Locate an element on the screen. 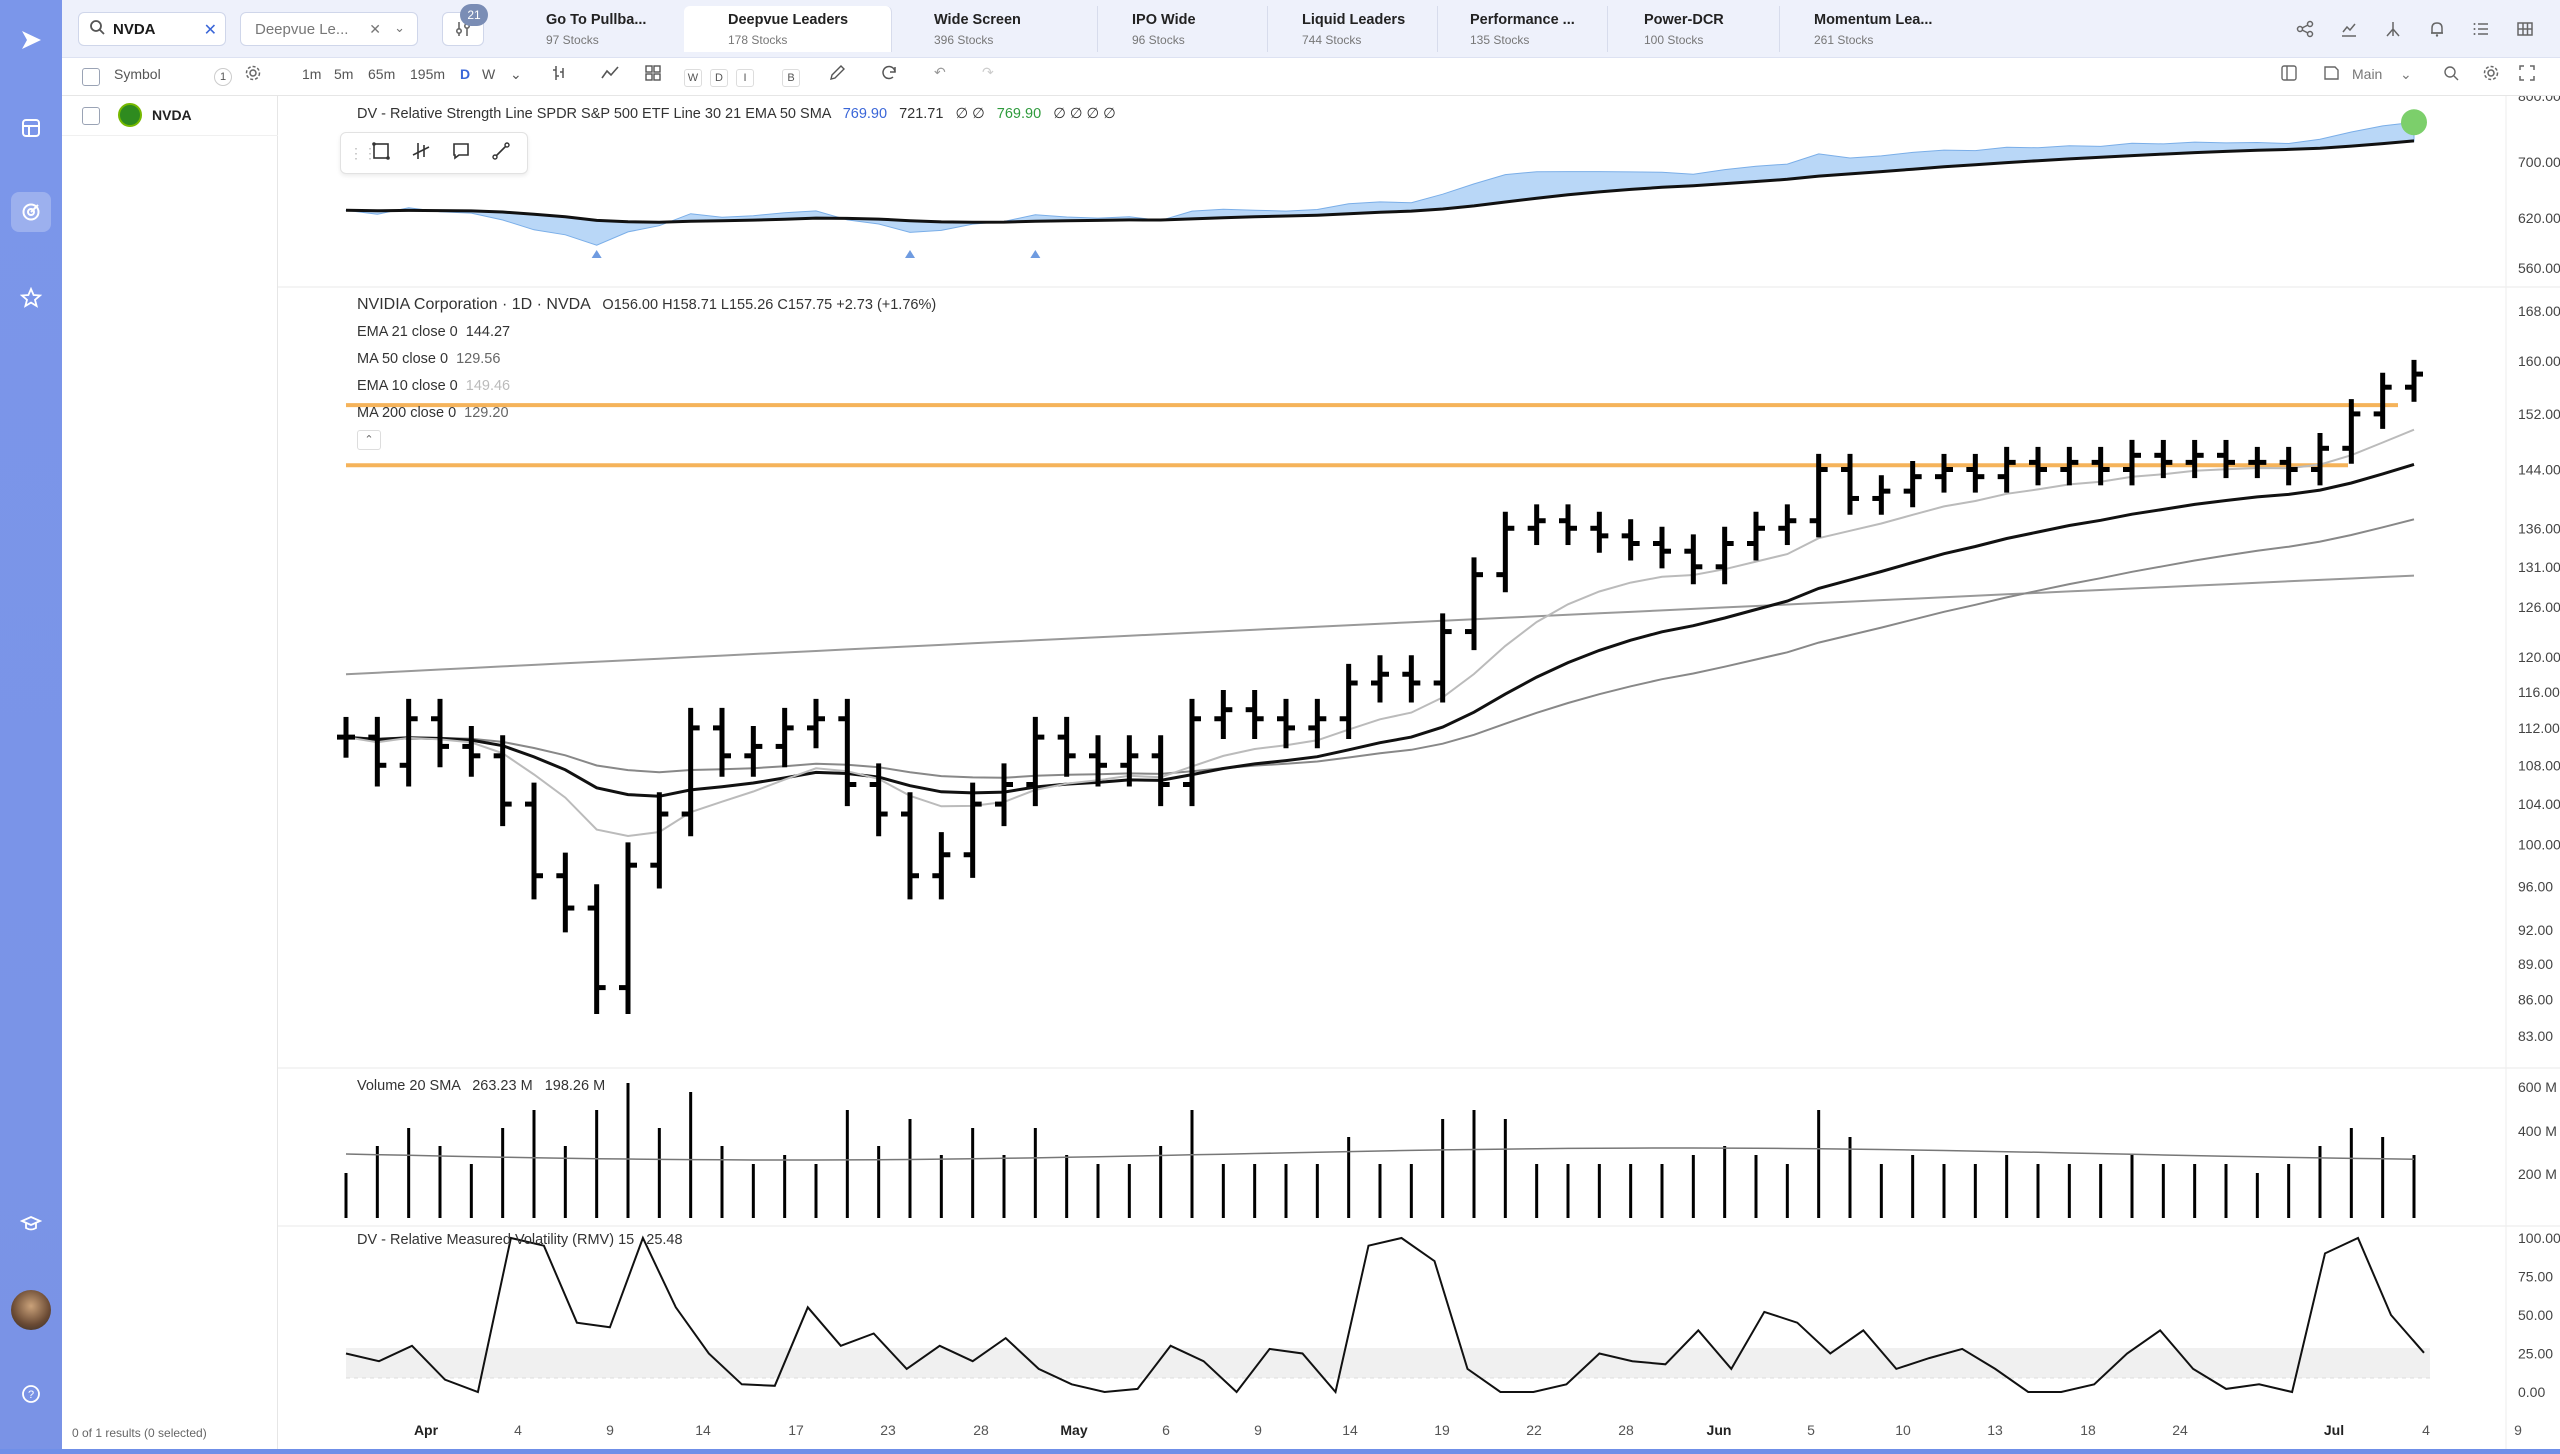 The width and height of the screenshot is (2560, 1454). list-view-icon is located at coordinates (2481, 29).